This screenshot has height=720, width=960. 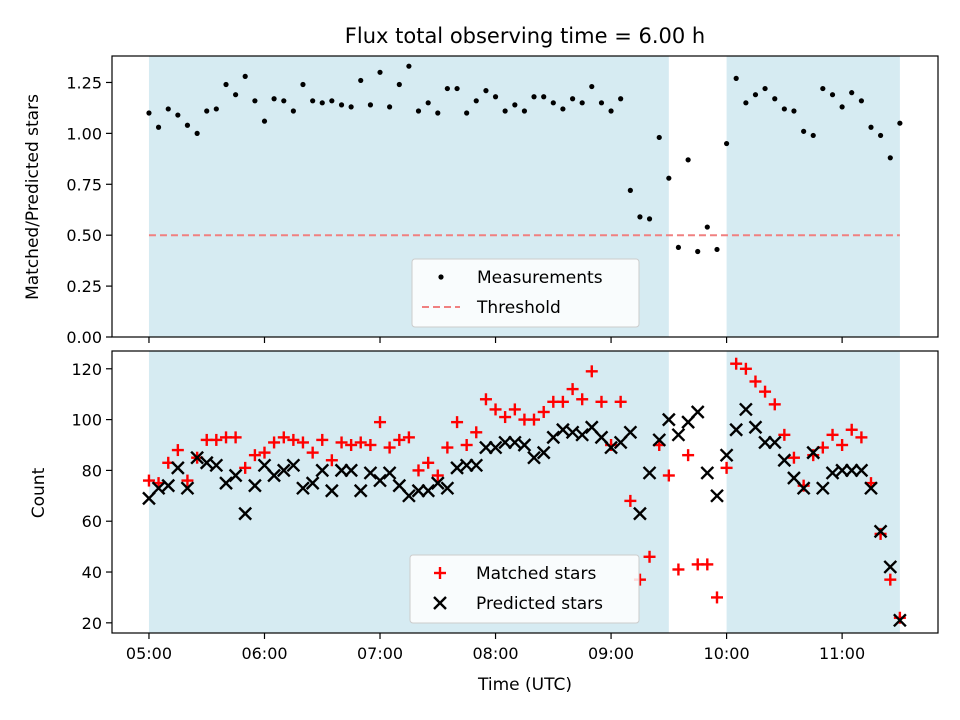 I want to click on ratio-legend: Measurements Threshold, so click(x=525, y=293).